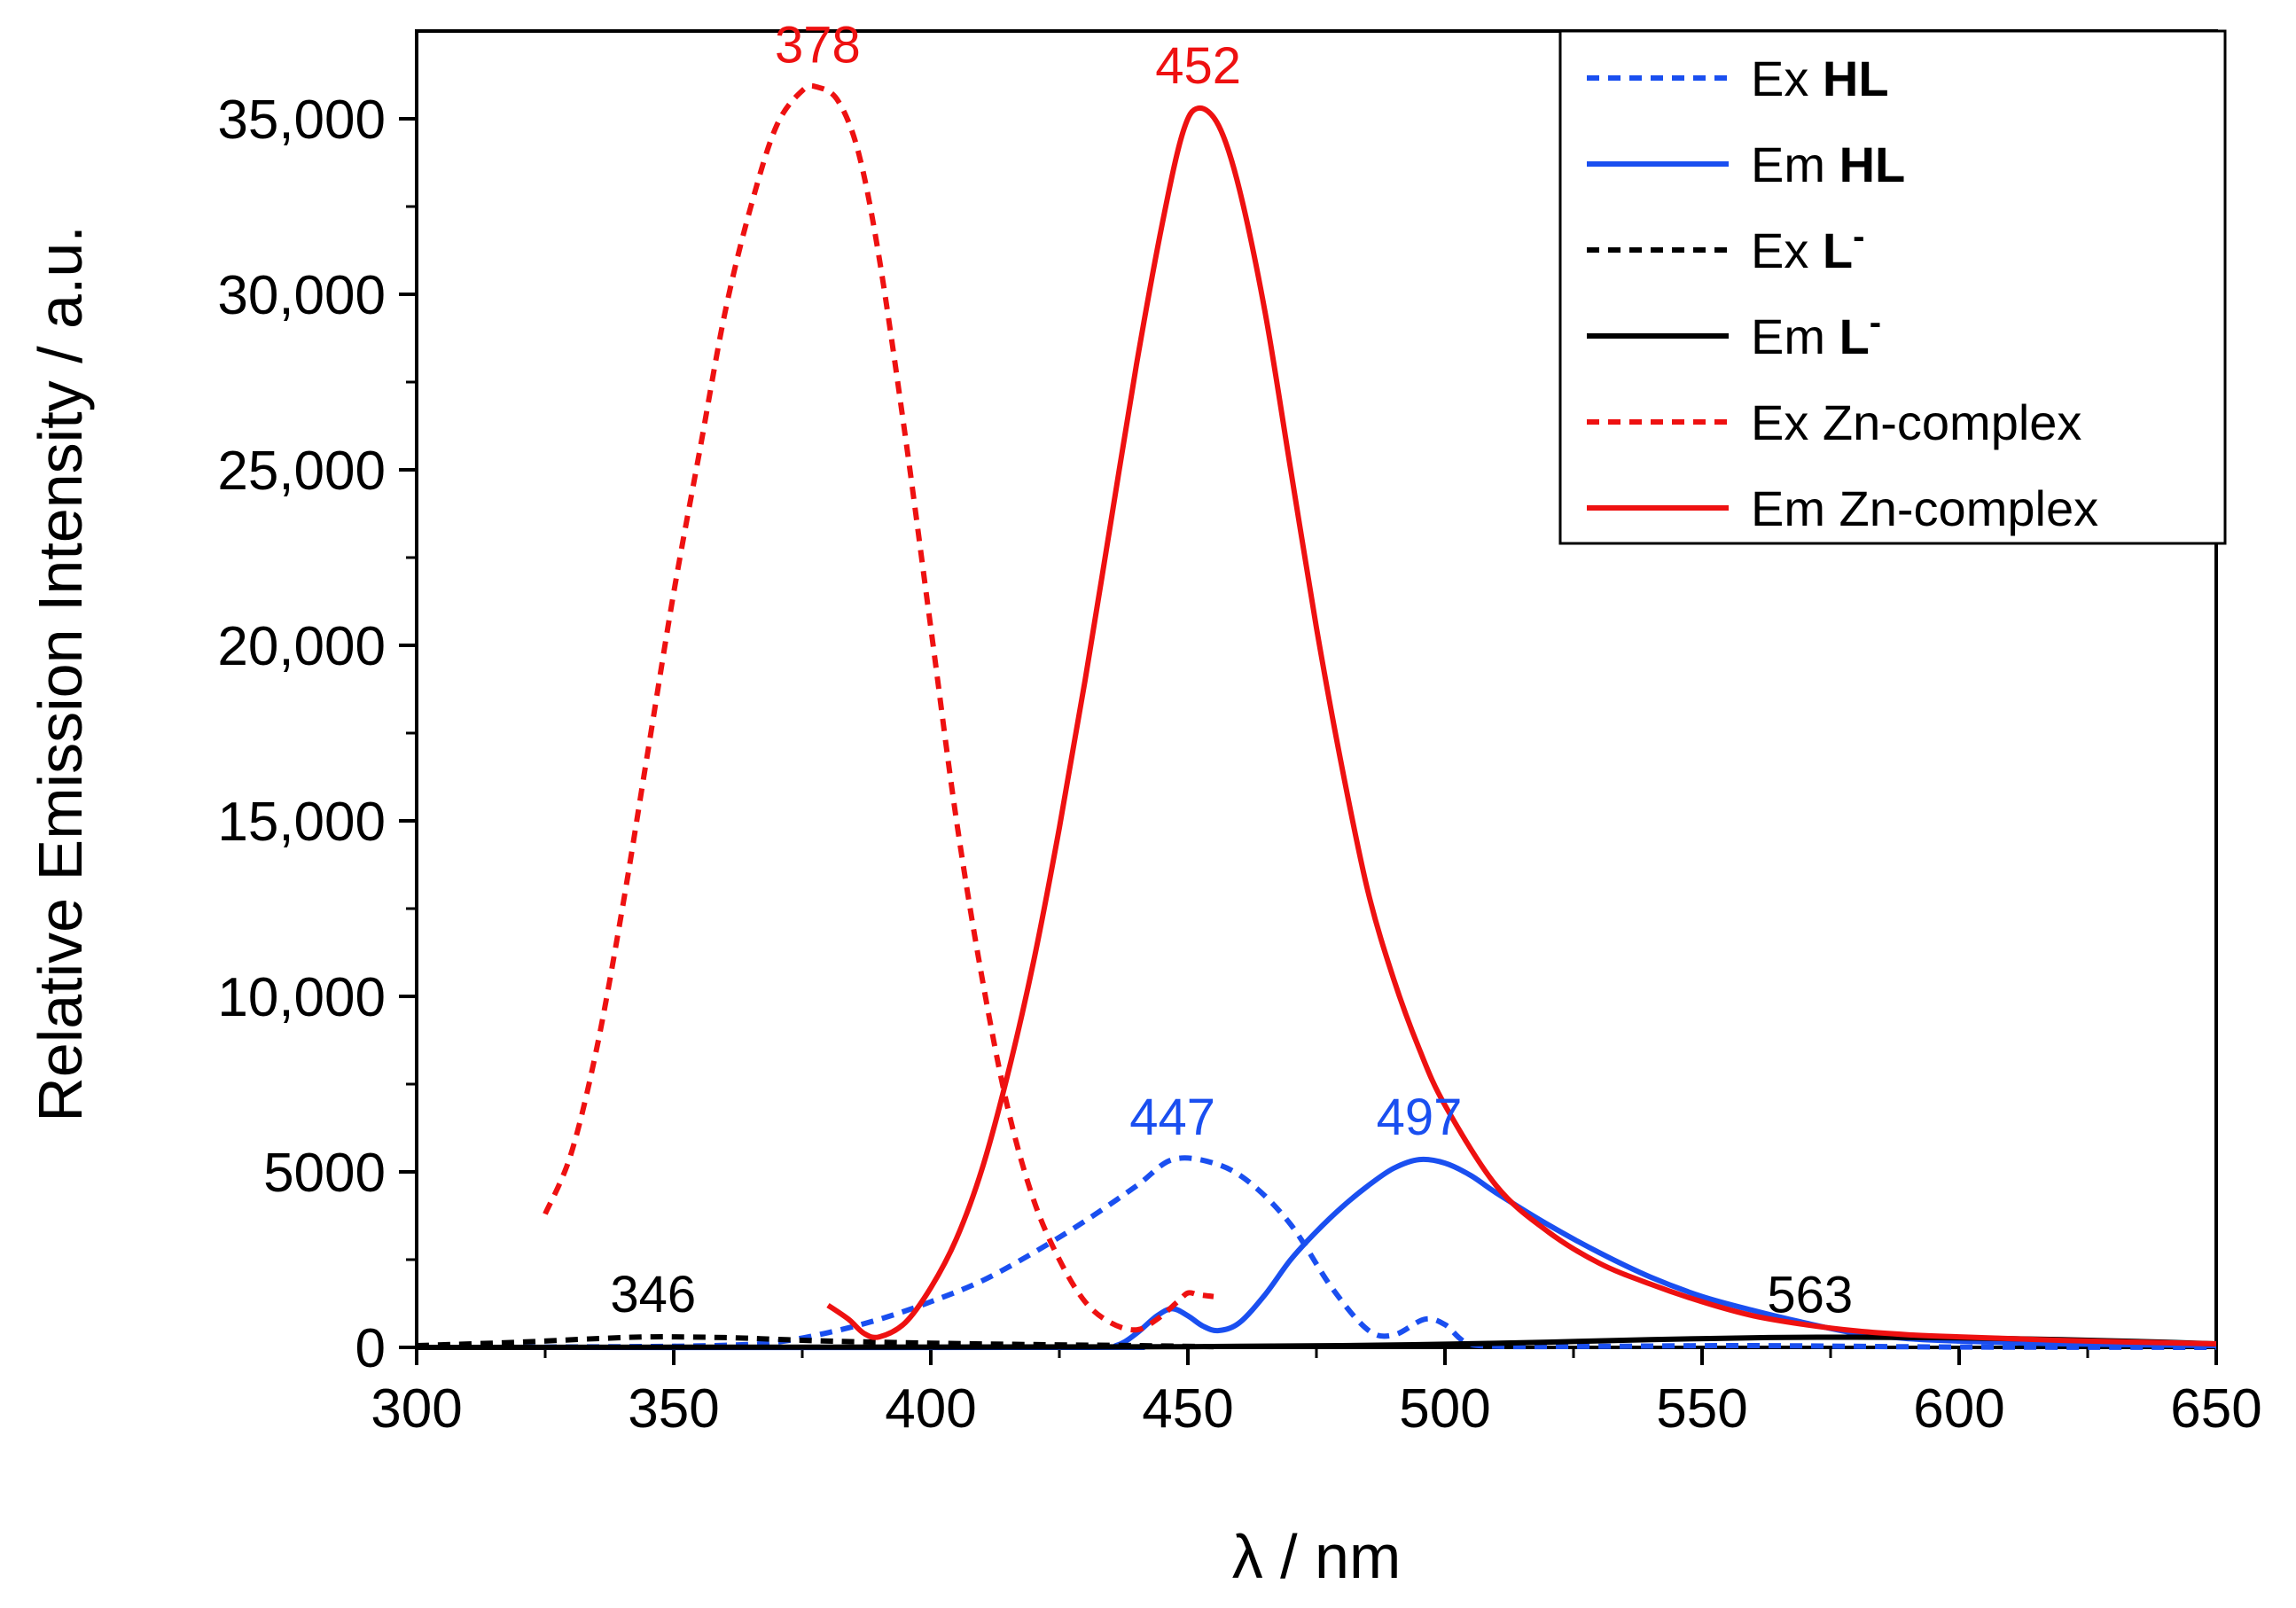 The height and width of the screenshot is (1608, 2296). Describe the element at coordinates (301, 121) in the screenshot. I see `y-tick-label: 35,000` at that location.